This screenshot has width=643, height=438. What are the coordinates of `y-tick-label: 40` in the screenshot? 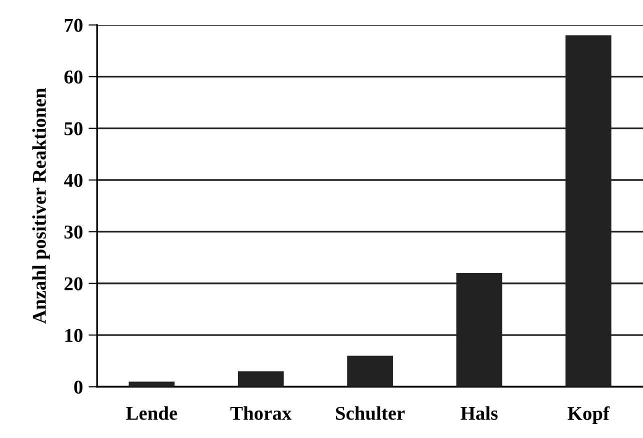 It's located at (73, 180).